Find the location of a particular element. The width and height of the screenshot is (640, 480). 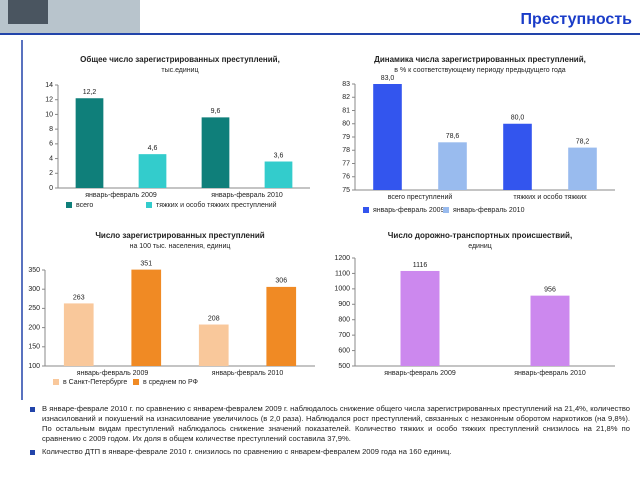

y-tick-label: 78 is located at coordinates (346, 150).